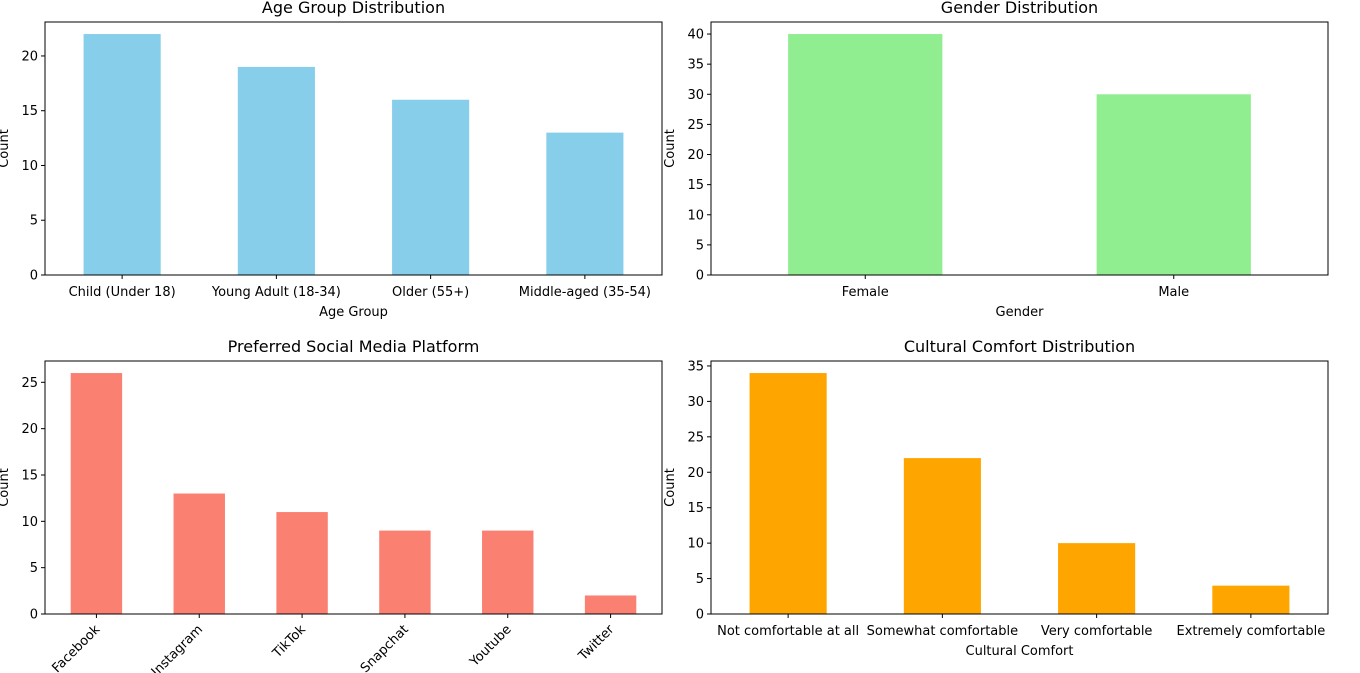  What do you see at coordinates (695, 366) in the screenshot?
I see `ytick-label-3-7: 35` at bounding box center [695, 366].